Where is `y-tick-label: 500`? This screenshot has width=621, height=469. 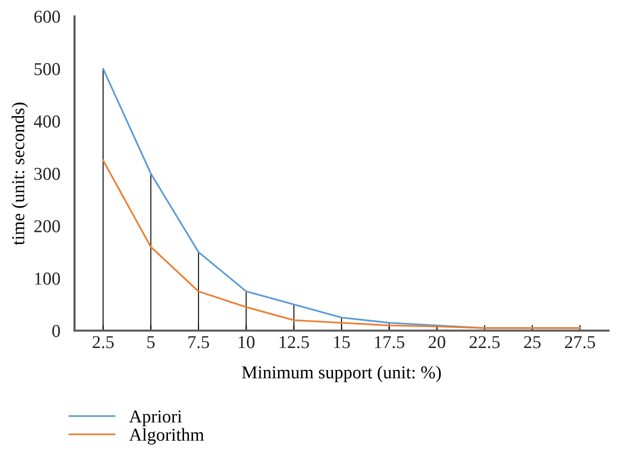
y-tick-label: 500 is located at coordinates (47, 69).